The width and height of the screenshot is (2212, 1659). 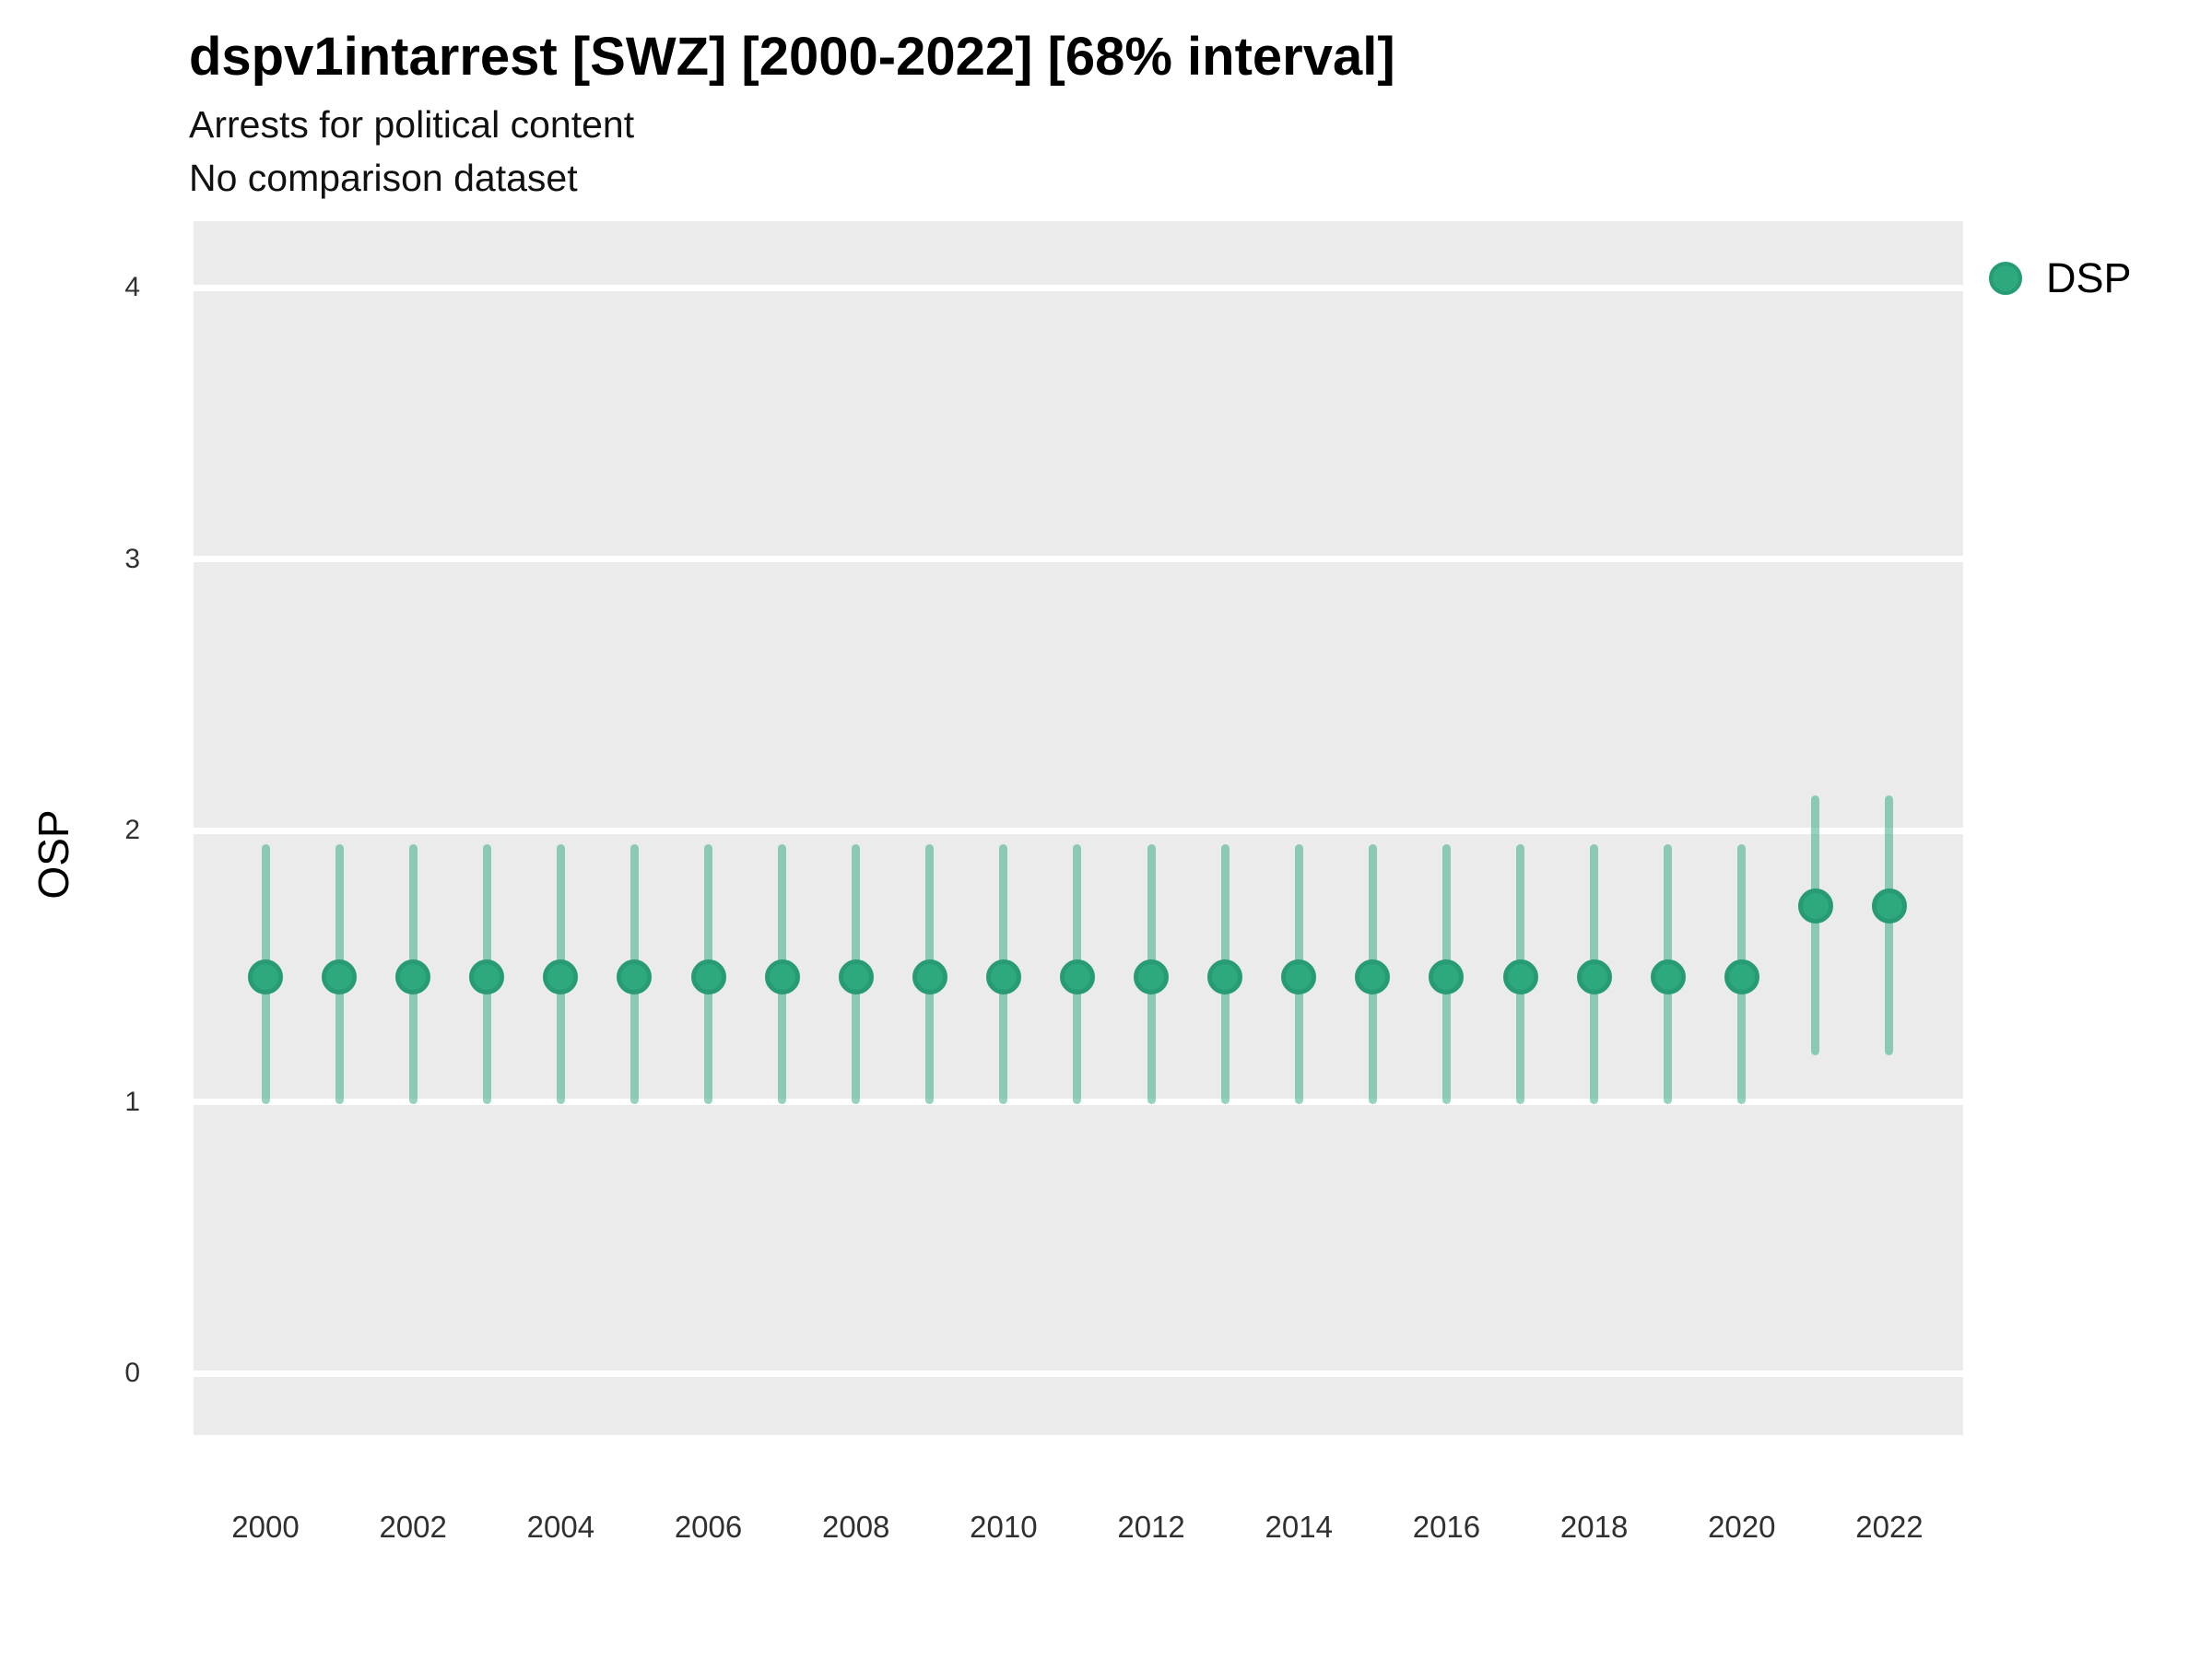 What do you see at coordinates (132, 1101) in the screenshot?
I see `y-tick-label: 1` at bounding box center [132, 1101].